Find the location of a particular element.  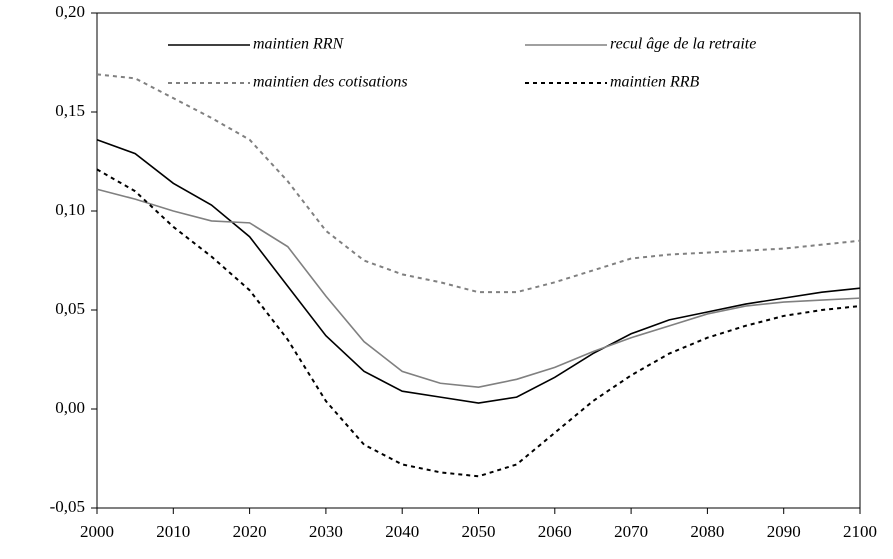

y-tick-label: 0,10 is located at coordinates (70, 209).